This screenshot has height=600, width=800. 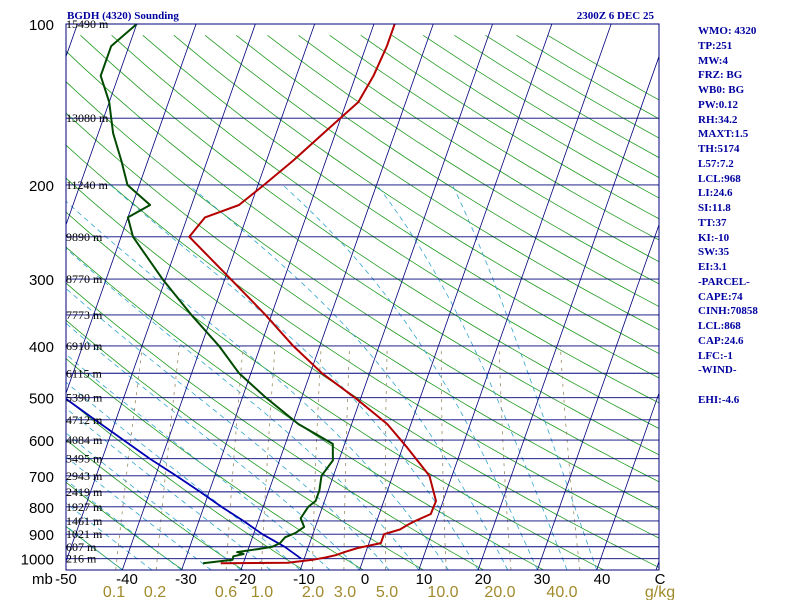 What do you see at coordinates (84, 521) in the screenshot?
I see `height-label: 1461 m` at bounding box center [84, 521].